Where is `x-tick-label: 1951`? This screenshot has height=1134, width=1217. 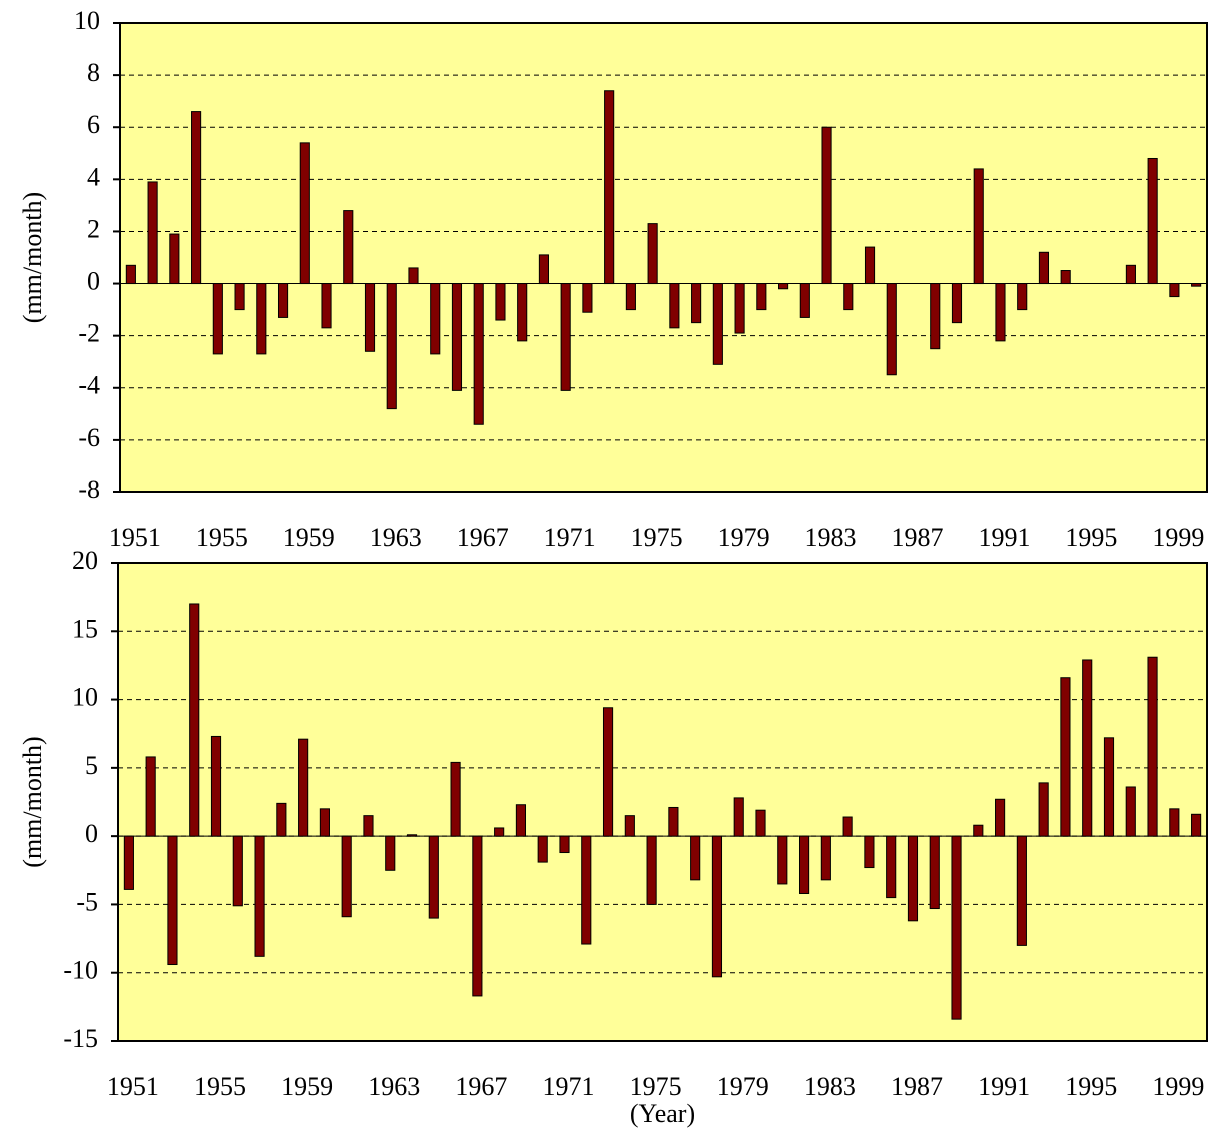
x-tick-label: 1951 is located at coordinates (135, 537).